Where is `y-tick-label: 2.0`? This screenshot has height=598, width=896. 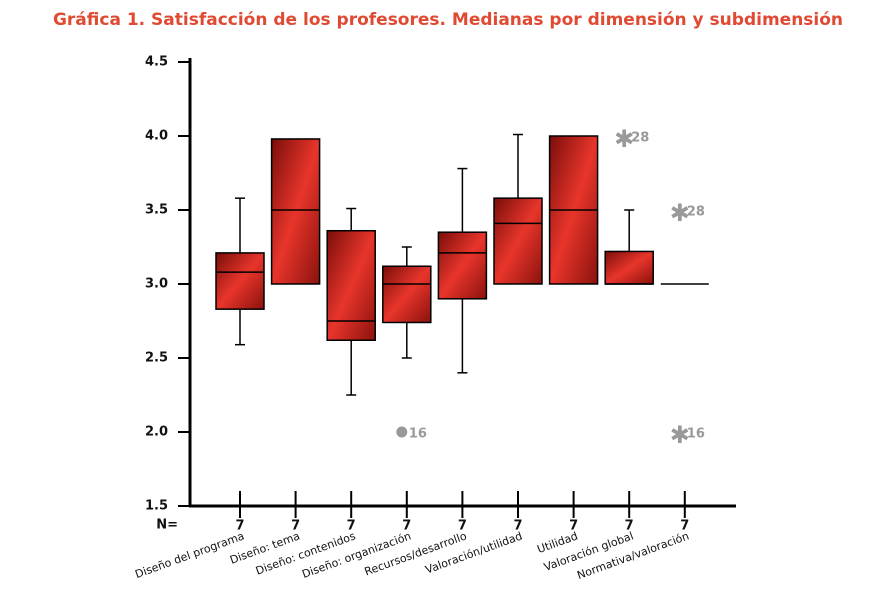 y-tick-label: 2.0 is located at coordinates (156, 432).